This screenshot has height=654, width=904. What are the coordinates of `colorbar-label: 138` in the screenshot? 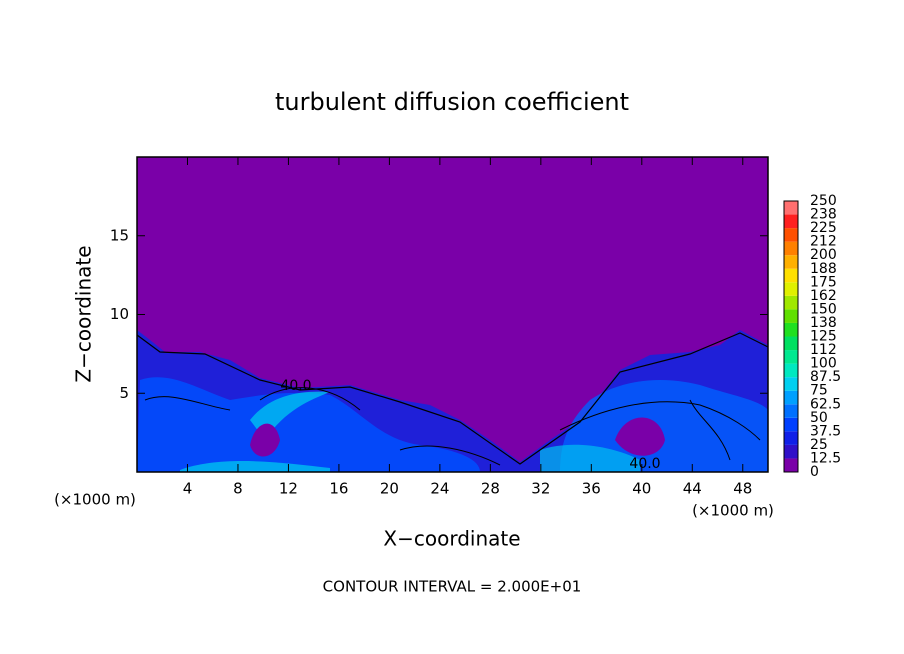 It's located at (823, 323).